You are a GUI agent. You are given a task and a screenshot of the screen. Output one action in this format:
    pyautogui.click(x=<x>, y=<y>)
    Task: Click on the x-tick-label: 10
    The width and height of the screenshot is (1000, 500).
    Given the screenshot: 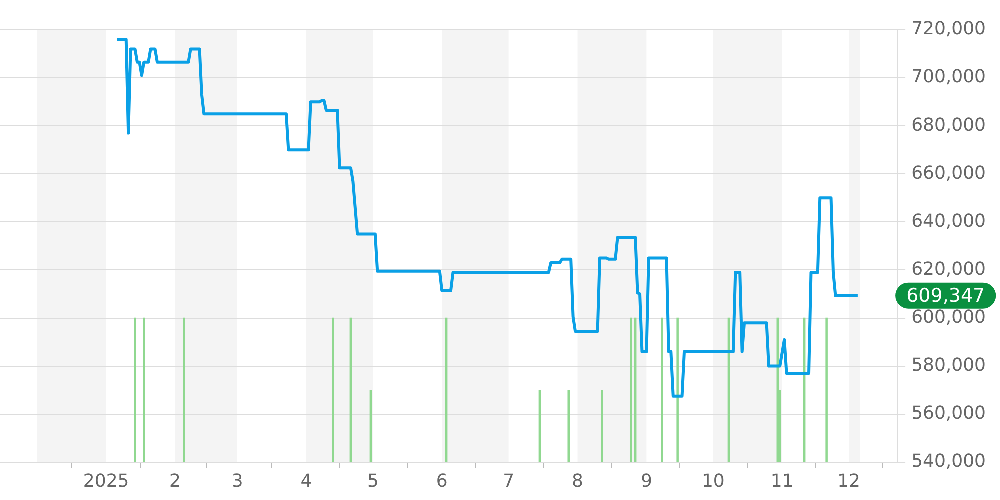 What is the action you would take?
    pyautogui.click(x=713, y=481)
    